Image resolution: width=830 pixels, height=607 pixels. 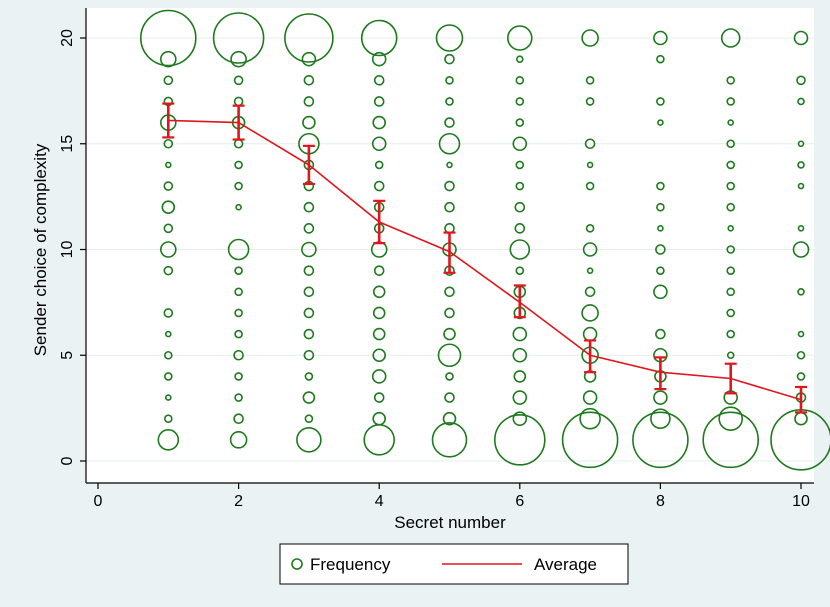 What do you see at coordinates (350, 564) in the screenshot?
I see `legend-frequency-label: Frequency` at bounding box center [350, 564].